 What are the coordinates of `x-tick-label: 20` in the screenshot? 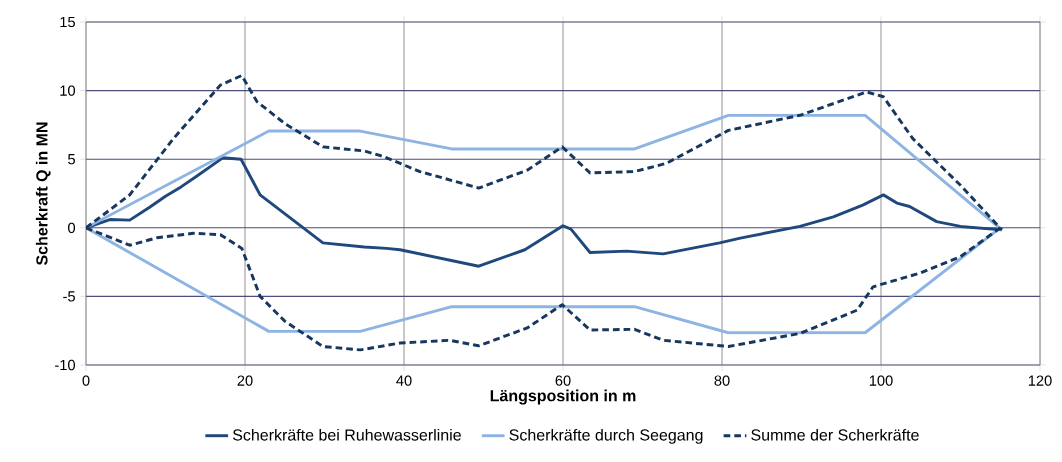 It's located at (245, 380).